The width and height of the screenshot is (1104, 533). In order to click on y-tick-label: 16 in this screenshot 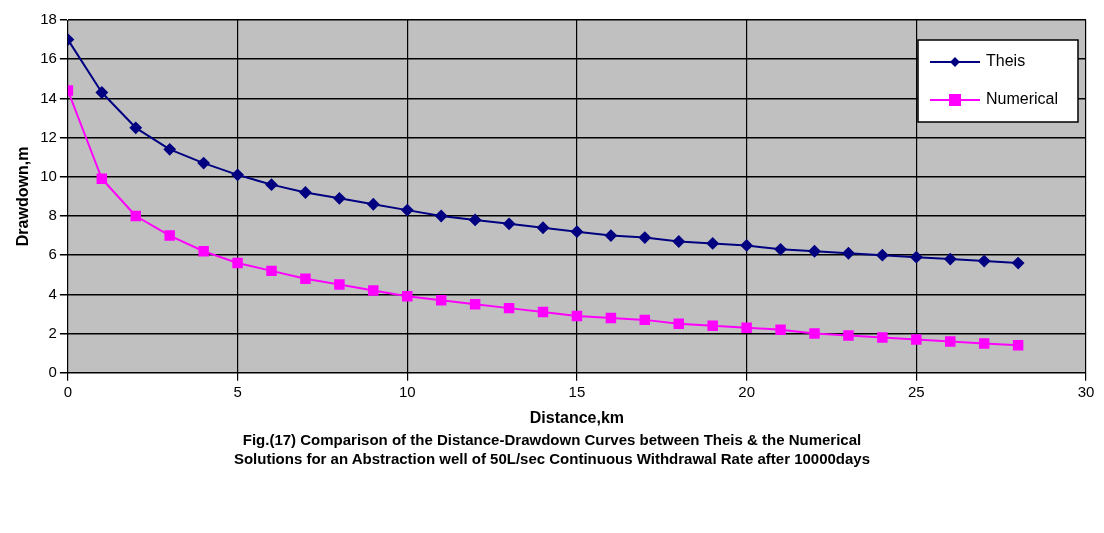, I will do `click(48, 58)`.